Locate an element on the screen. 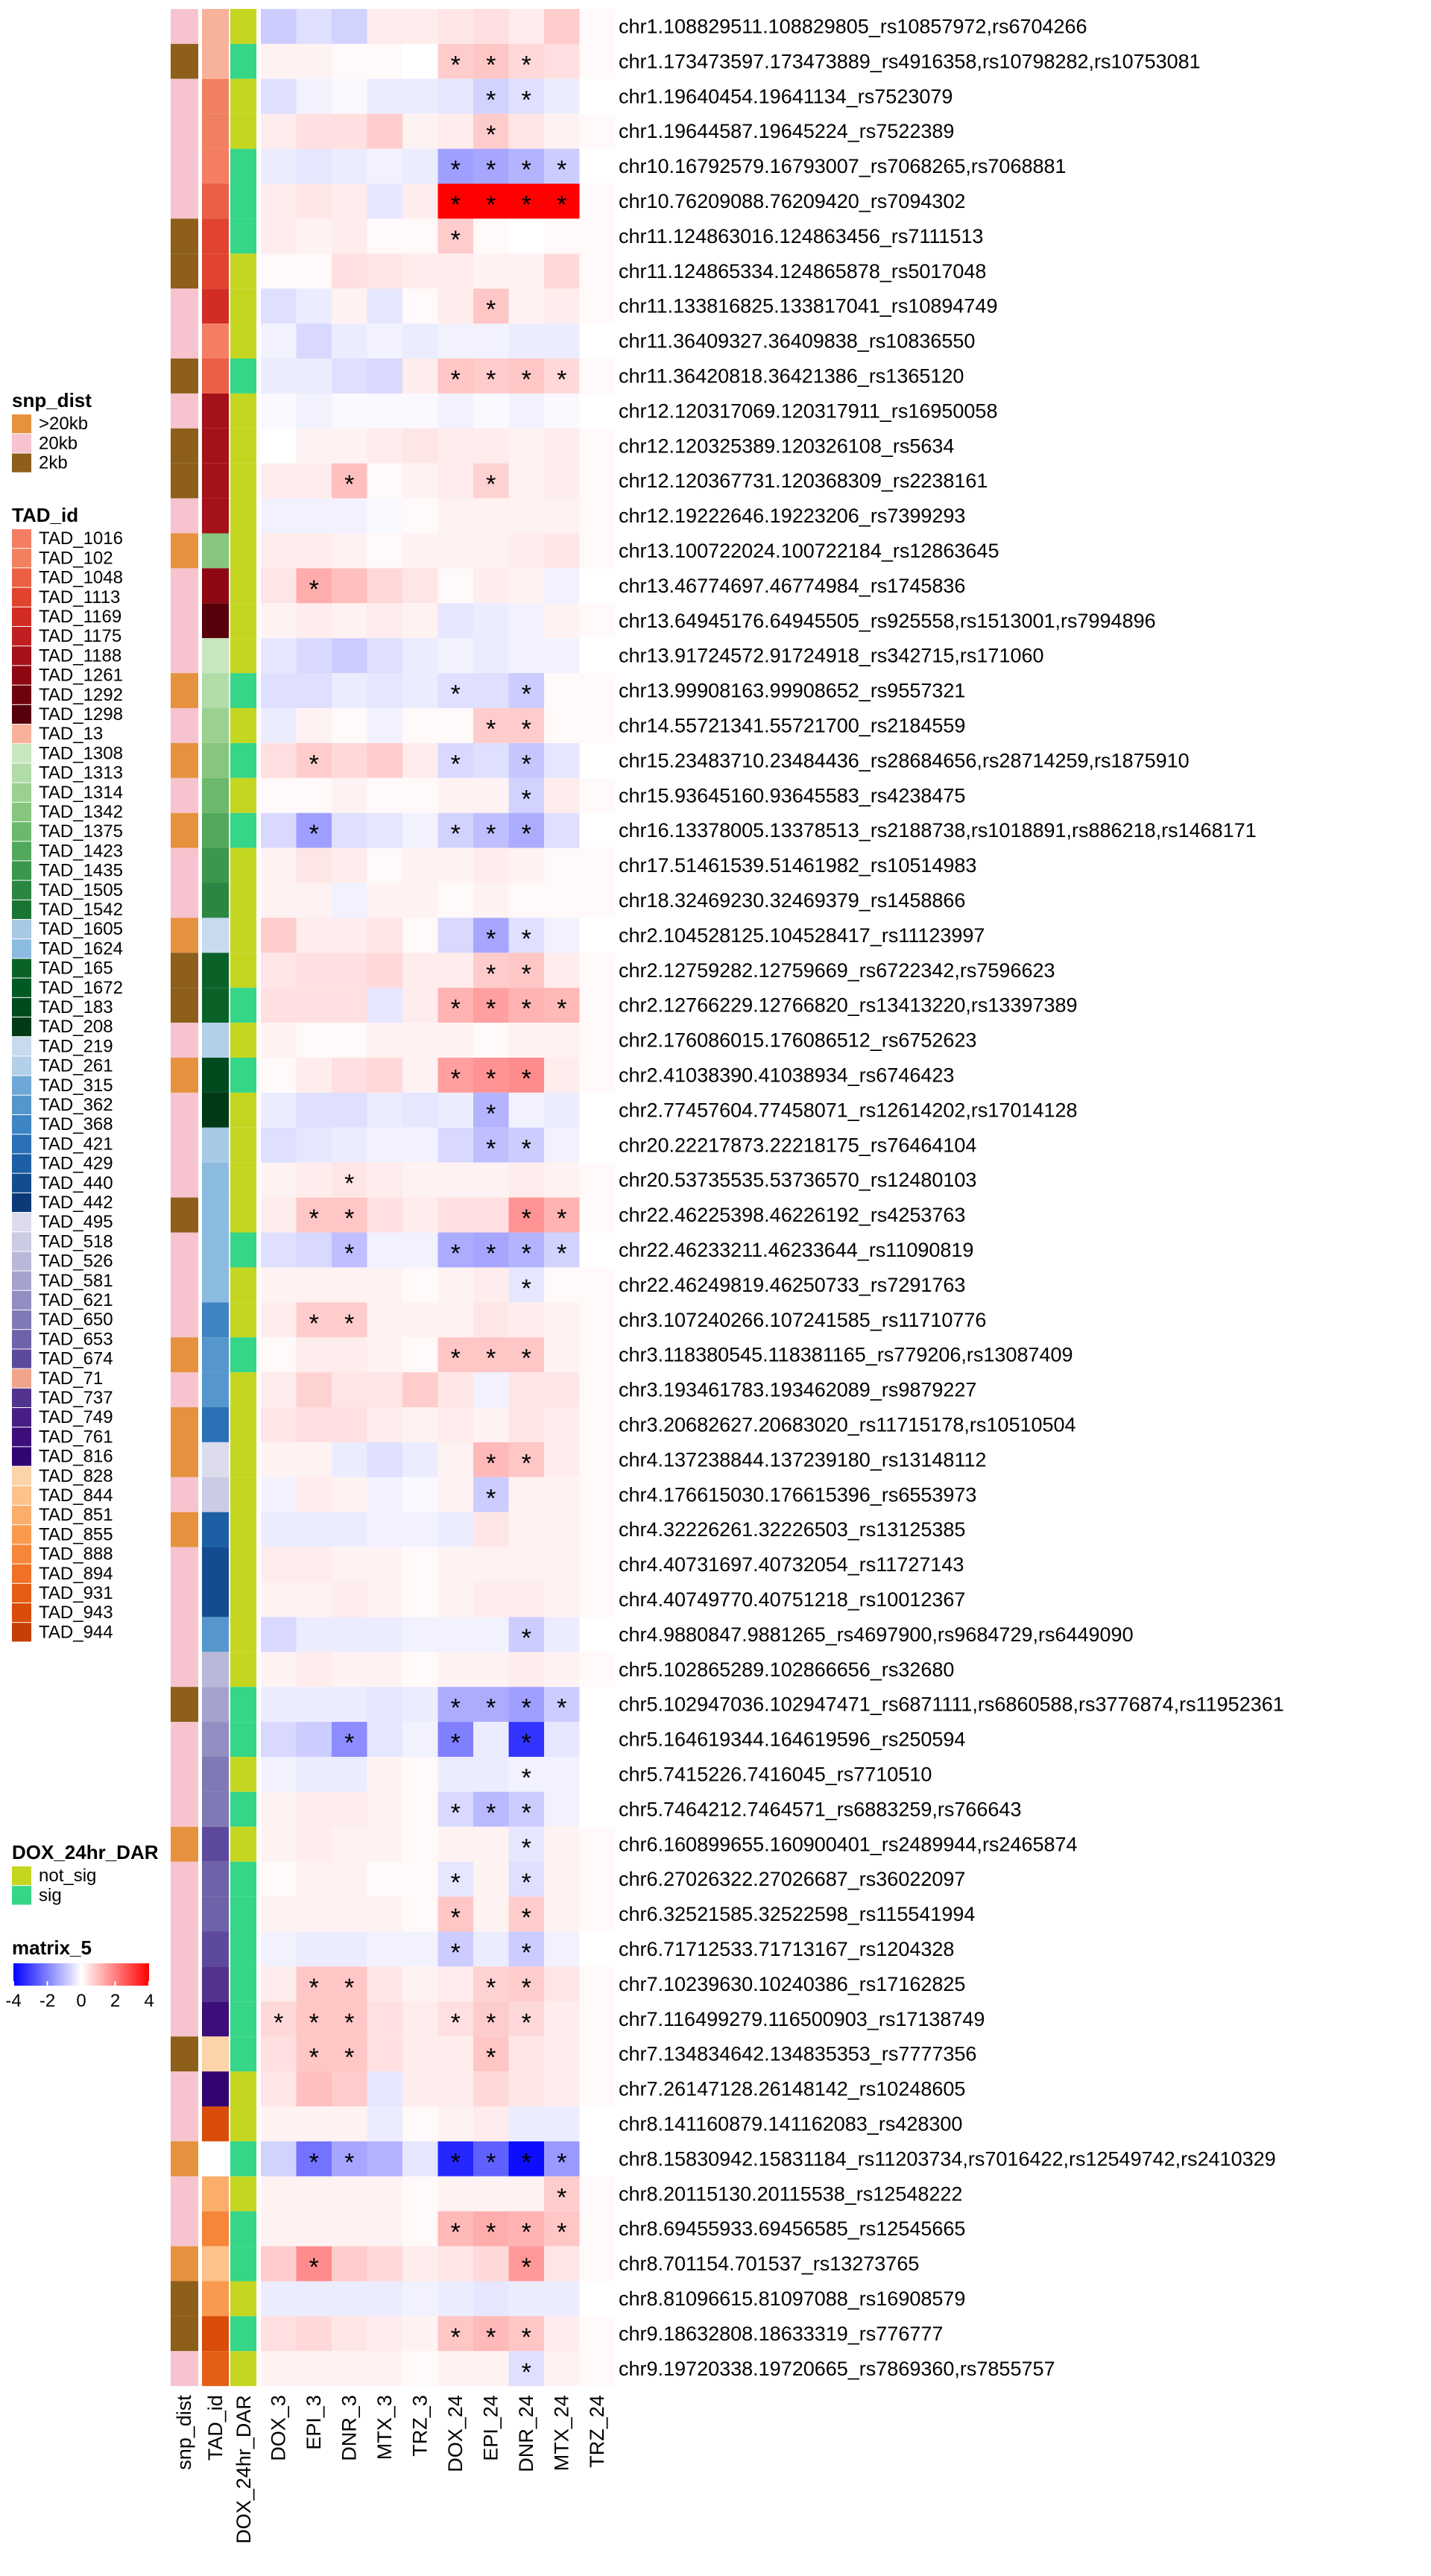 This screenshot has width=1431, height=2576. snp-dist-legend-swatch is located at coordinates (22, 444).